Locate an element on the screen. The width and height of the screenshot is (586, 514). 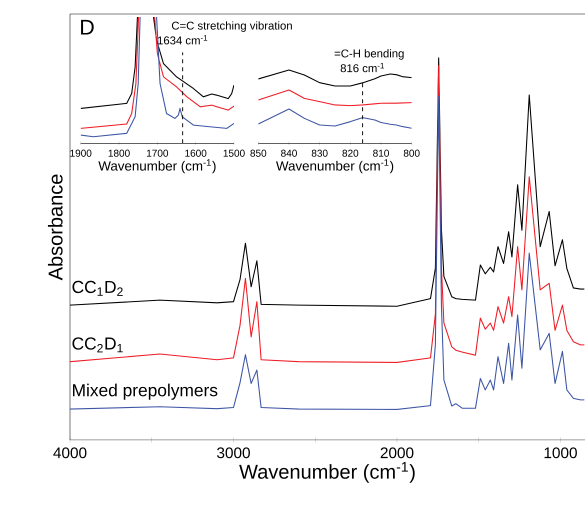
x-tick-label: 820 is located at coordinates (350, 153).